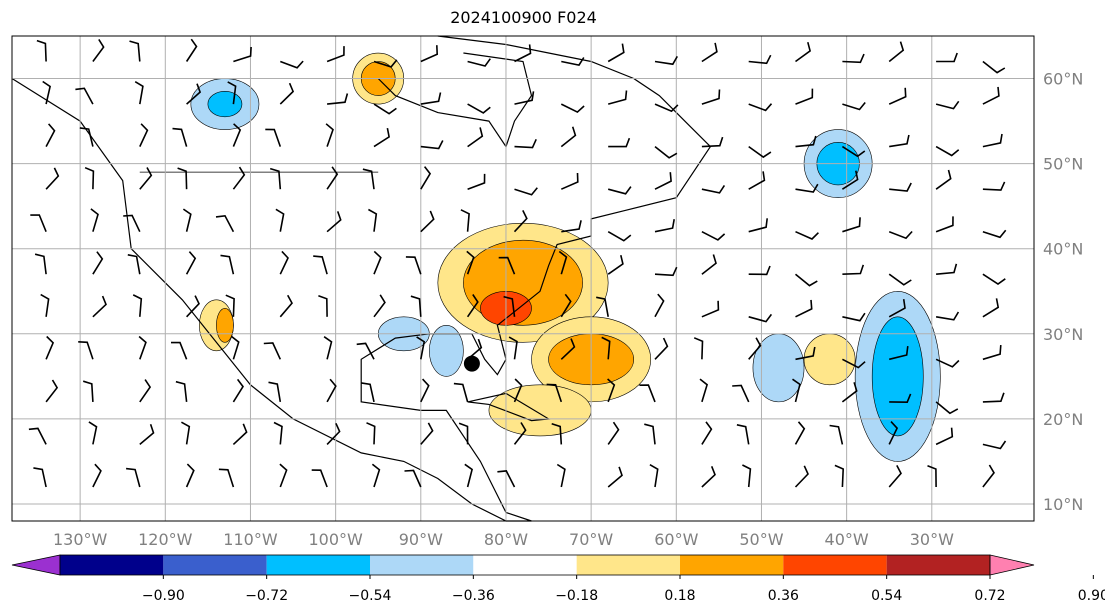 The height and width of the screenshot is (615, 1105). What do you see at coordinates (473, 596) in the screenshot?
I see `colorbar-tick-label: −0.36` at bounding box center [473, 596].